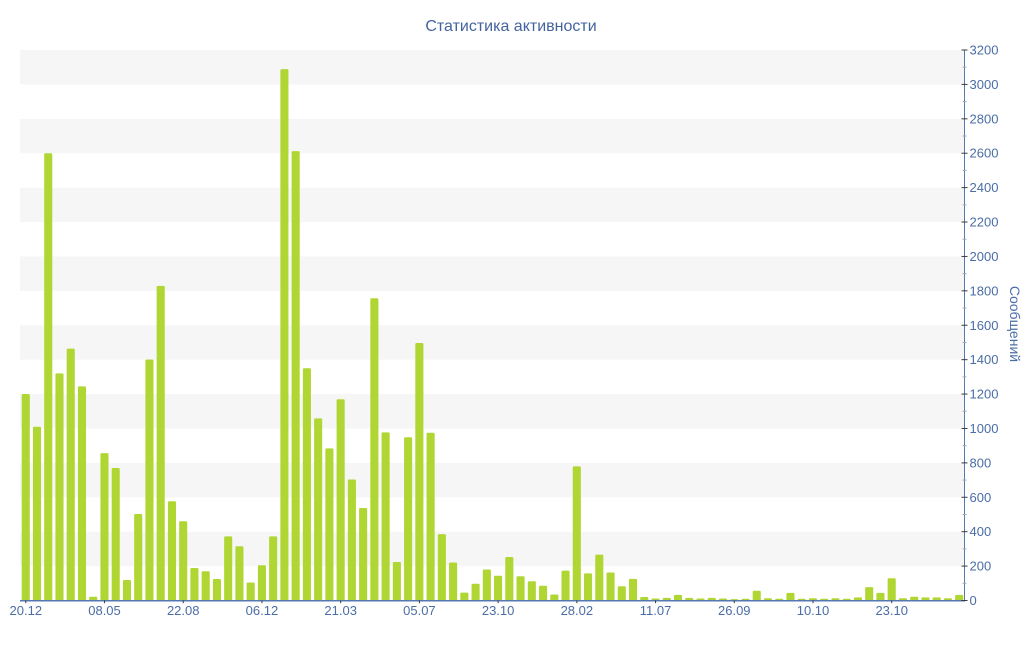 The height and width of the screenshot is (645, 1024). What do you see at coordinates (984, 359) in the screenshot?
I see `svg-text: 1400` at bounding box center [984, 359].